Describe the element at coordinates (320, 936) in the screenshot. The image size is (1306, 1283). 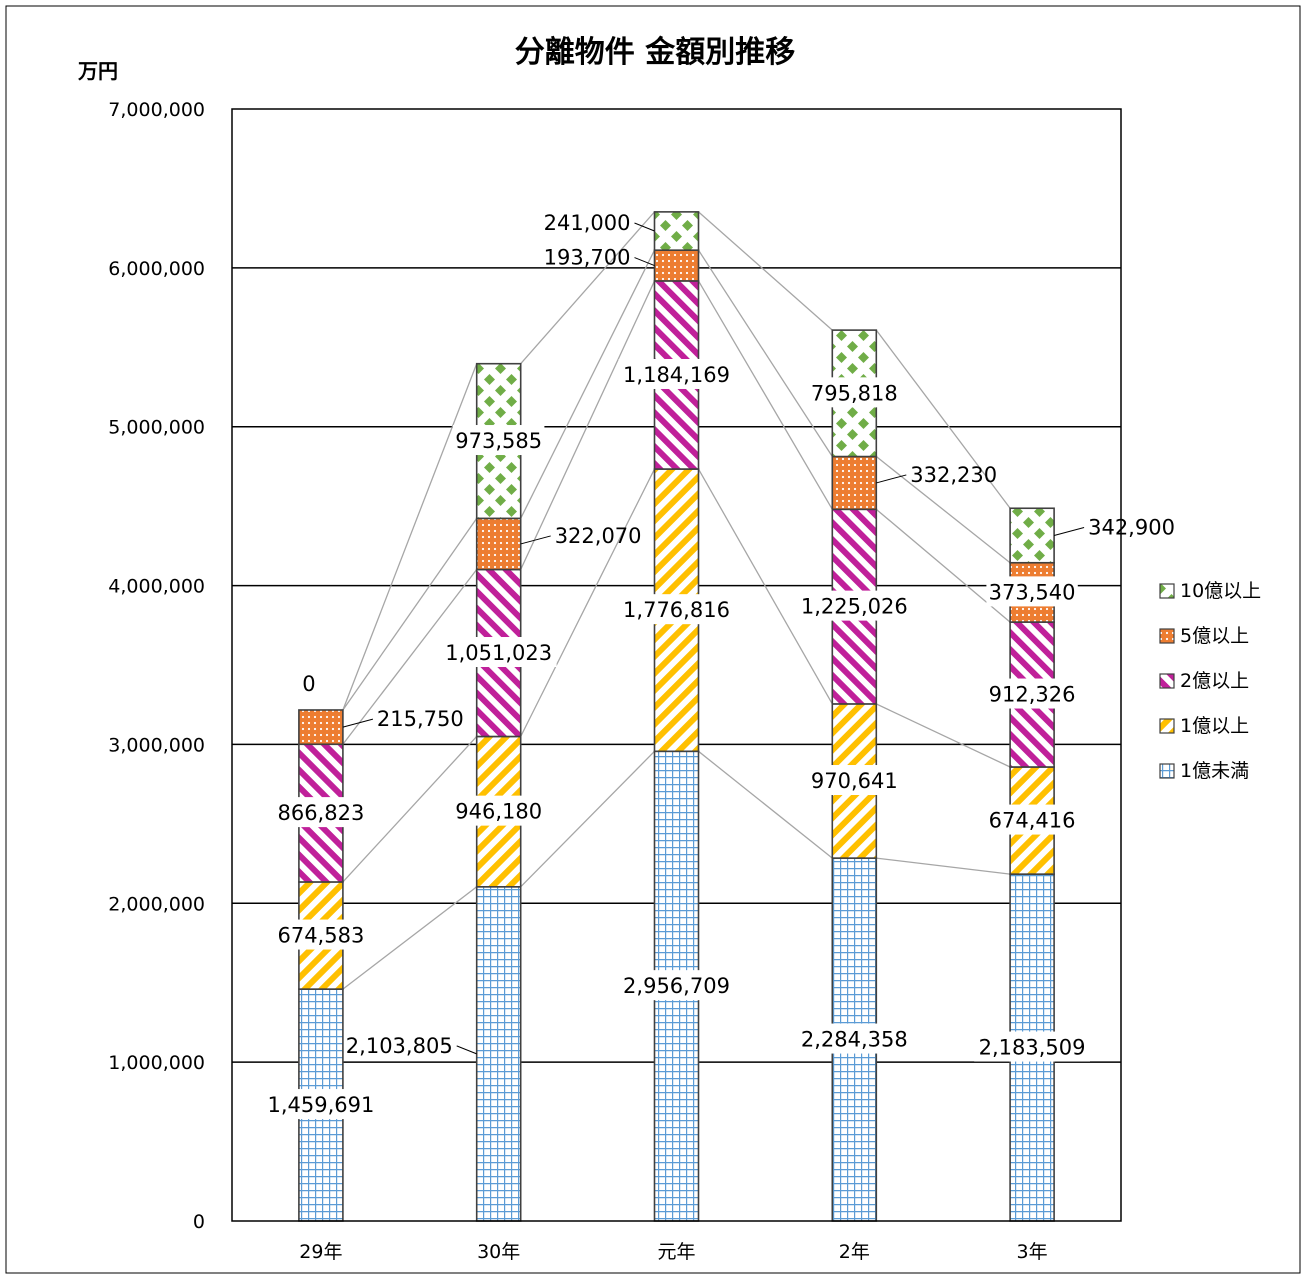
I see `data-label: 674,583` at that location.